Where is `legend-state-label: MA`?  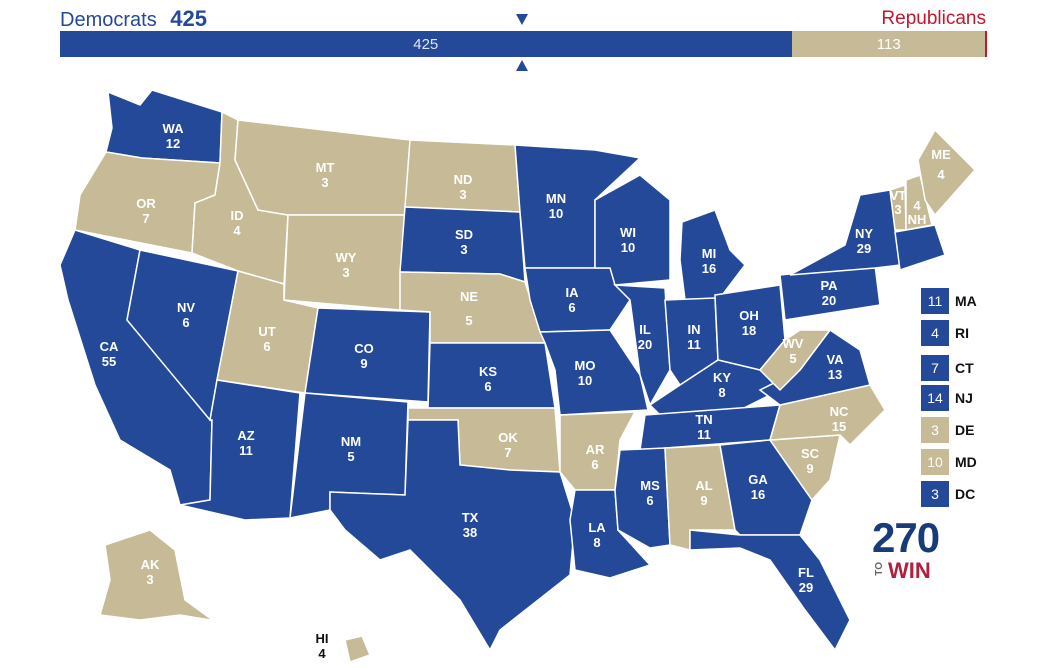
legend-state-label: MA is located at coordinates (966, 301).